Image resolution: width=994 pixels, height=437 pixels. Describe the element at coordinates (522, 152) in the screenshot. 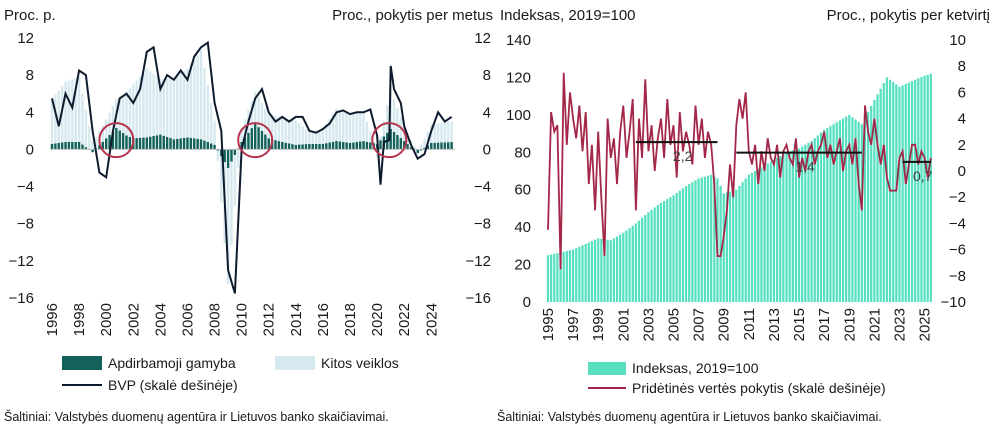

I see `right-y-tick-left: 80` at that location.